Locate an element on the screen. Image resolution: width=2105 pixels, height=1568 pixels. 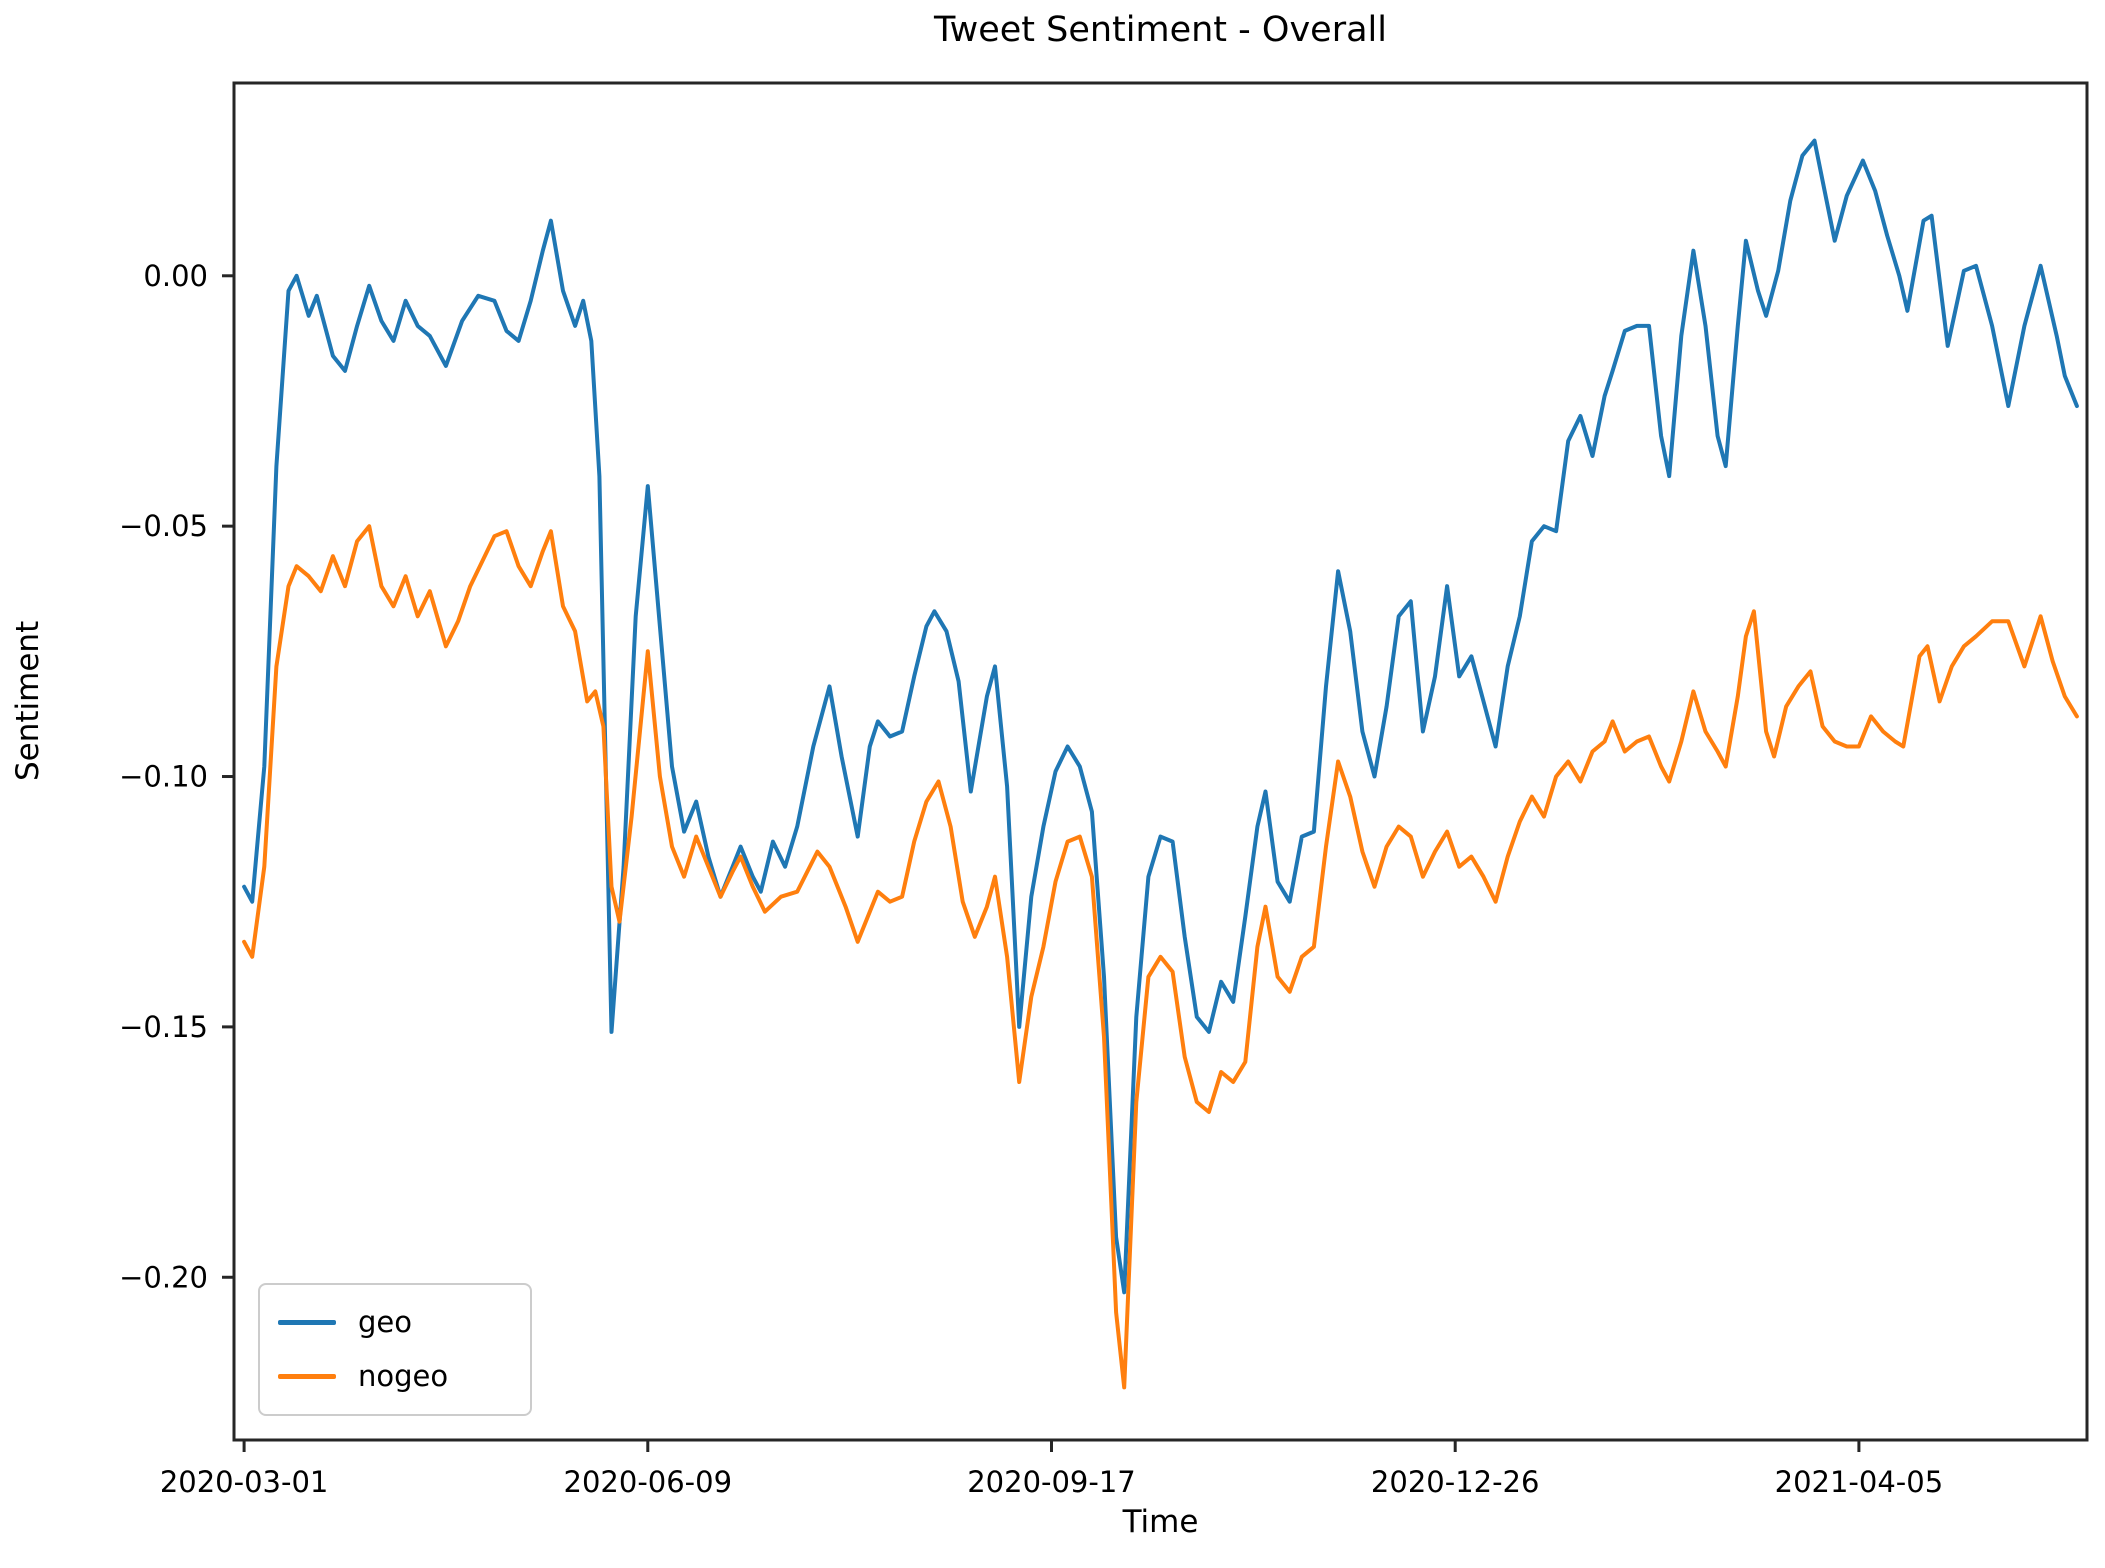
x-tick-label: 2020-09-17 is located at coordinates (1051, 1482).